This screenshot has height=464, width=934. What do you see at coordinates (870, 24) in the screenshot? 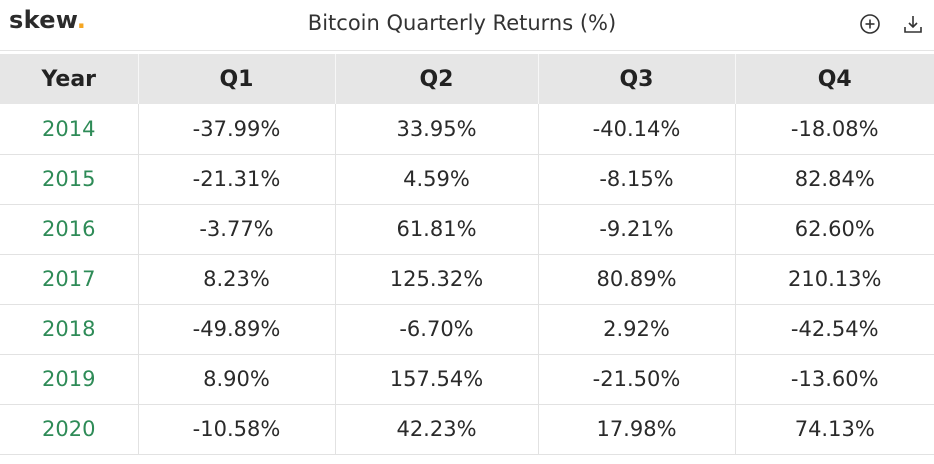
I see `add-circle-icon` at bounding box center [870, 24].